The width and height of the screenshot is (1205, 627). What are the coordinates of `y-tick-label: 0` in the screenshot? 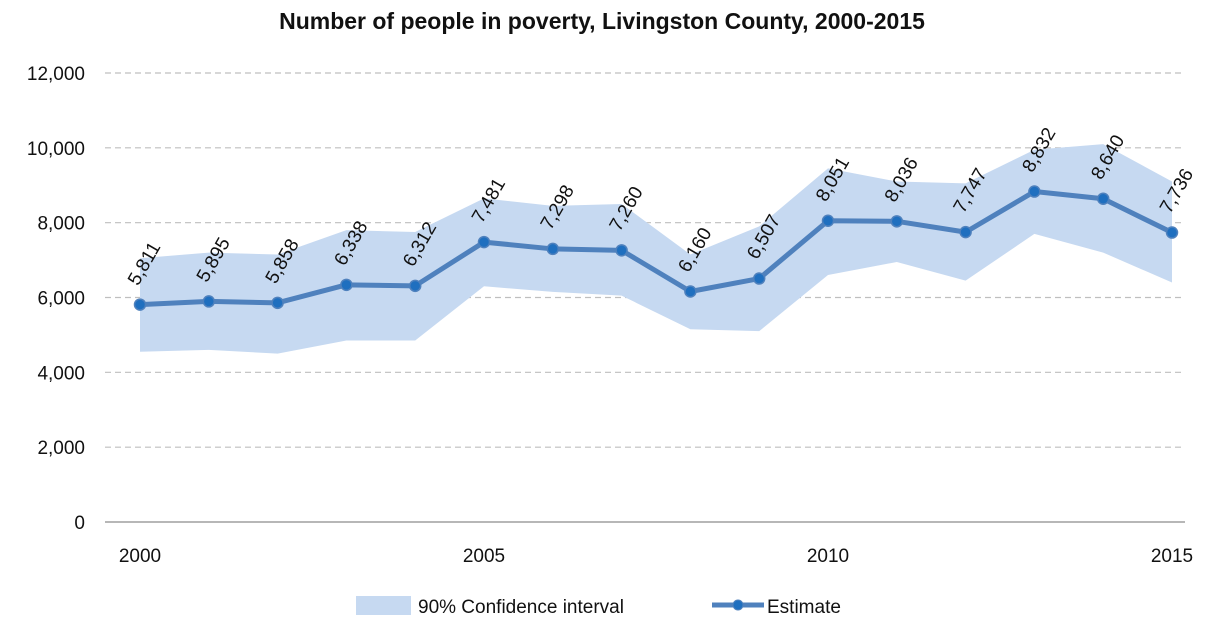 It's located at (79, 523).